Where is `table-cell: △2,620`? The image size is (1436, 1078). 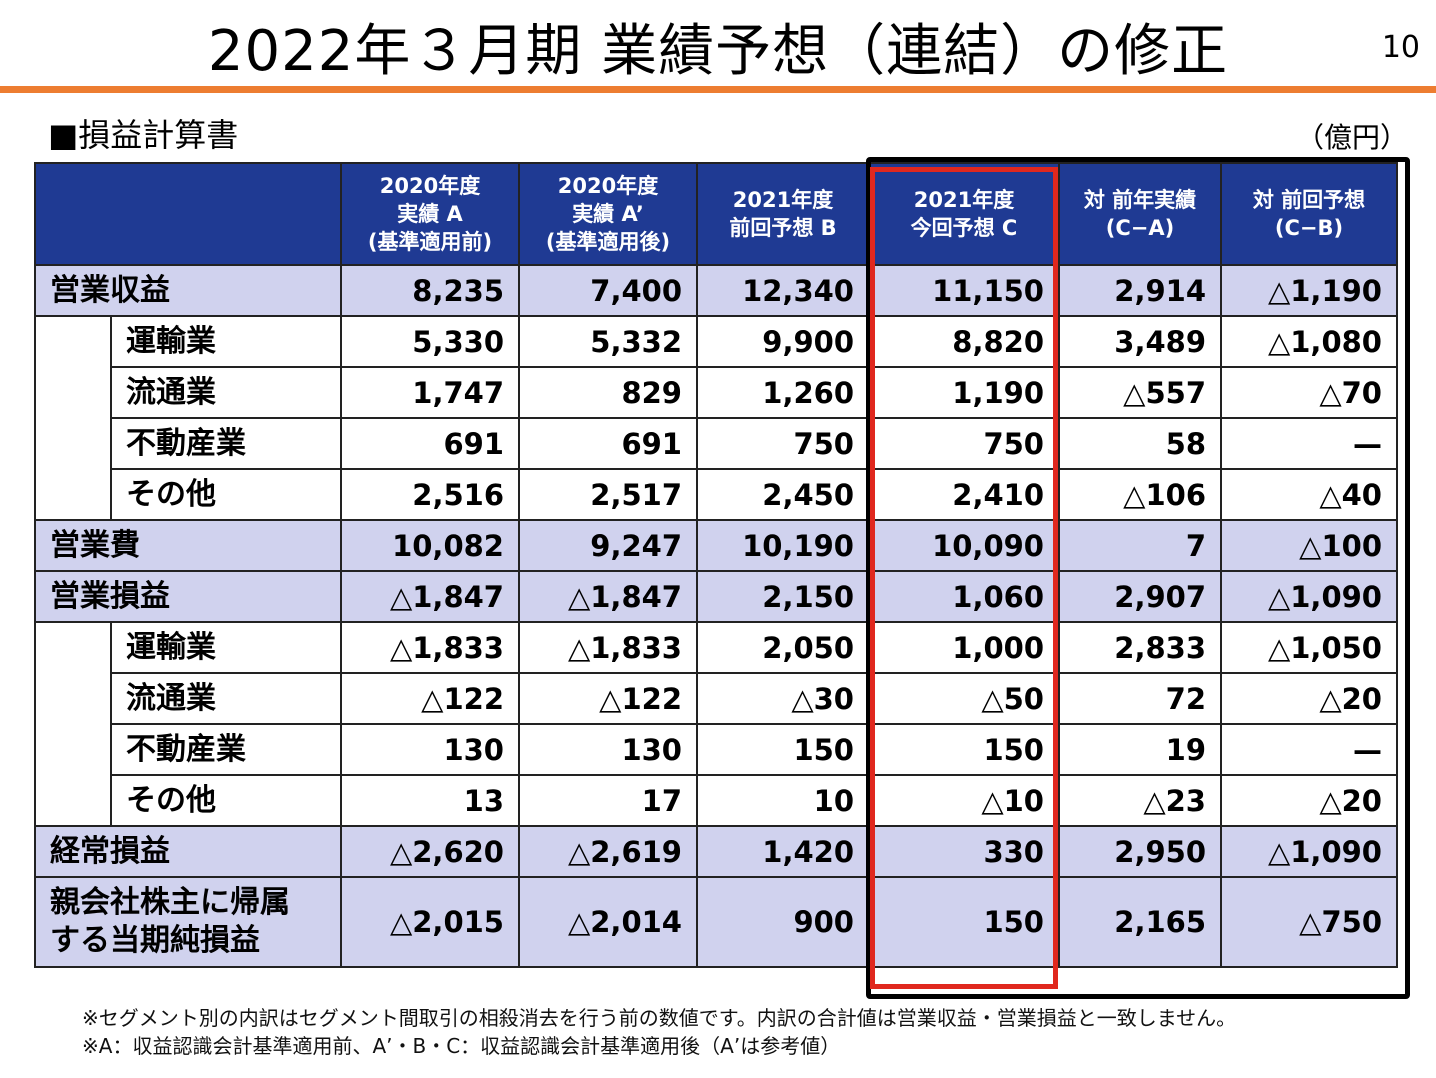 table-cell: △2,620 is located at coordinates (430, 851).